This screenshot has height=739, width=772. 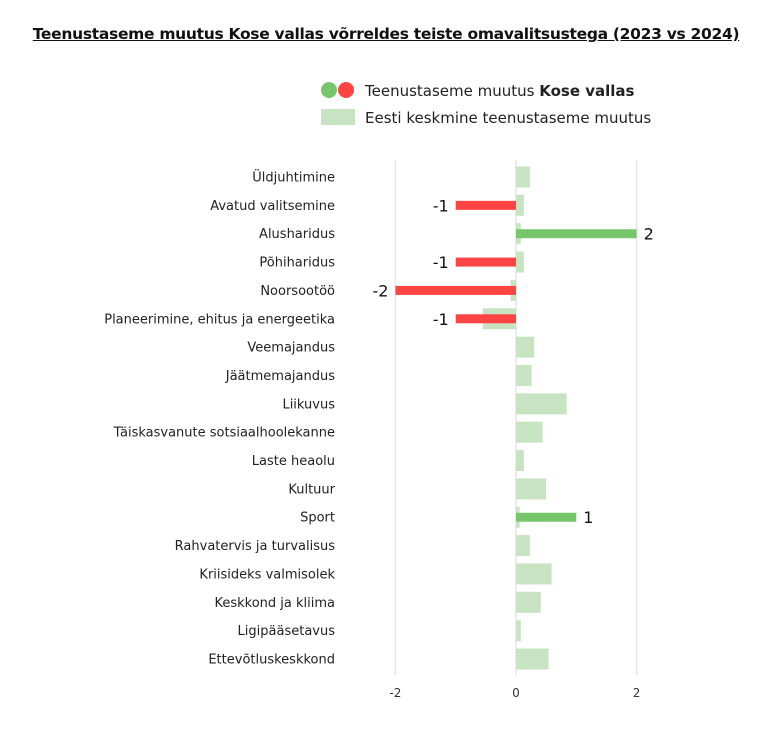 What do you see at coordinates (293, 461) in the screenshot?
I see `category-label: Laste heaolu` at bounding box center [293, 461].